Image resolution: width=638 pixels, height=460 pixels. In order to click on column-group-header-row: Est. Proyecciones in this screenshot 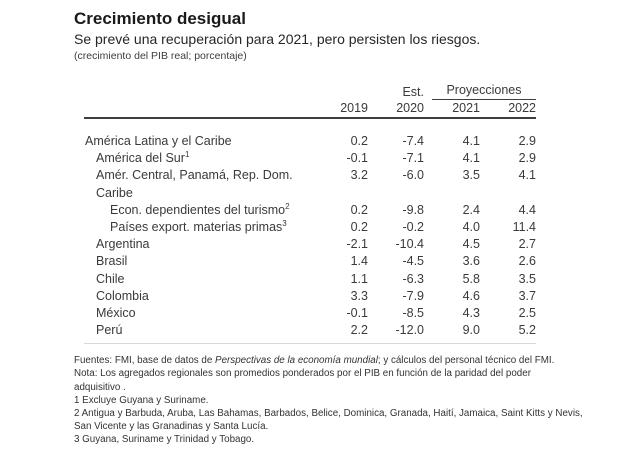, I will do `click(310, 91)`.